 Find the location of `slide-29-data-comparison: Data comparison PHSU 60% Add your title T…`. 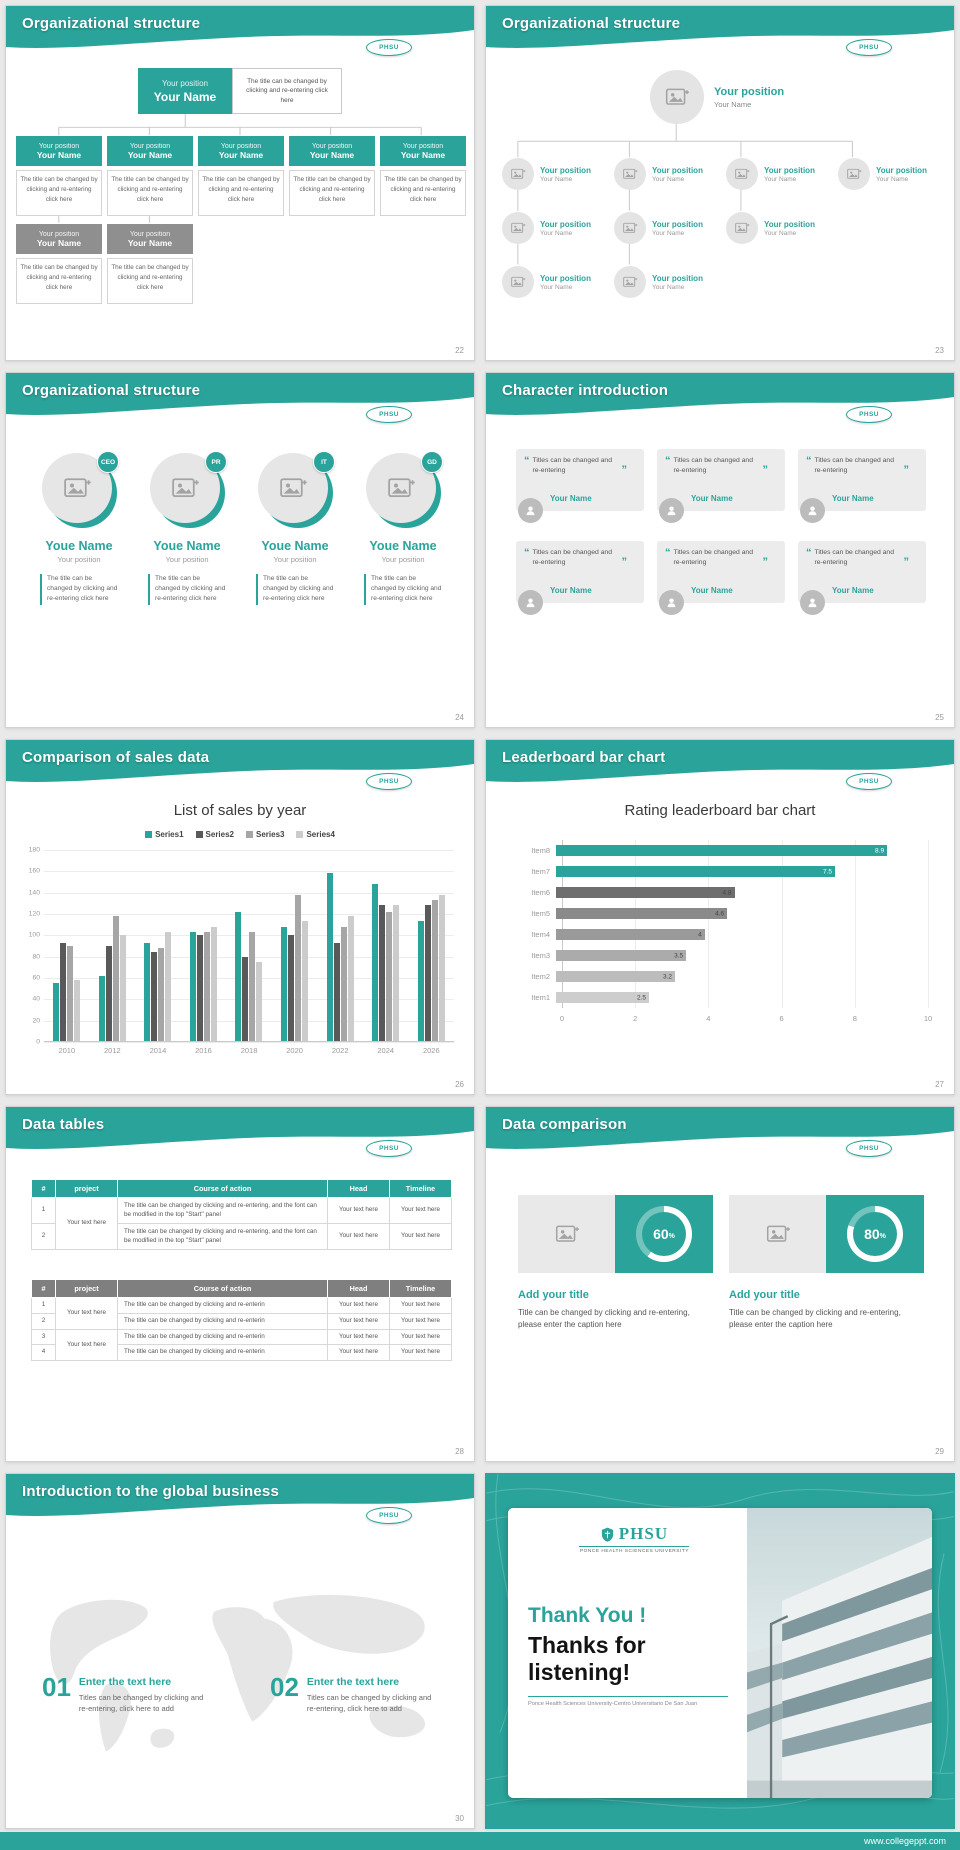

slide-29-data-comparison: Data comparison PHSU 60% Add your title T… is located at coordinates (720, 1284).